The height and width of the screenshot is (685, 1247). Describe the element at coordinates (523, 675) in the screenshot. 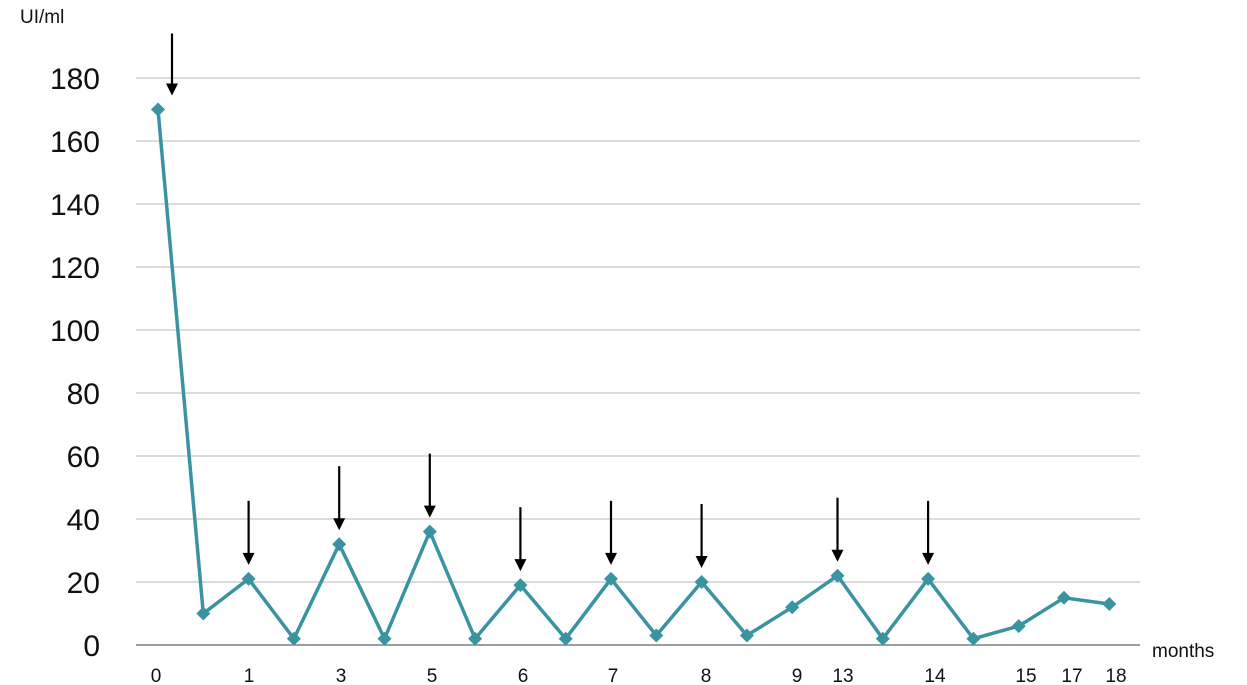

I see `x-tick-label: 6` at that location.